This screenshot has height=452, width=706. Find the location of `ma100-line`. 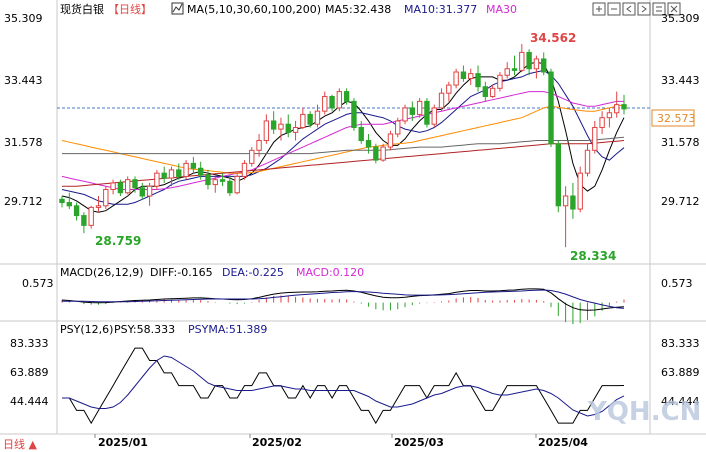

ma100-line is located at coordinates (343, 145).